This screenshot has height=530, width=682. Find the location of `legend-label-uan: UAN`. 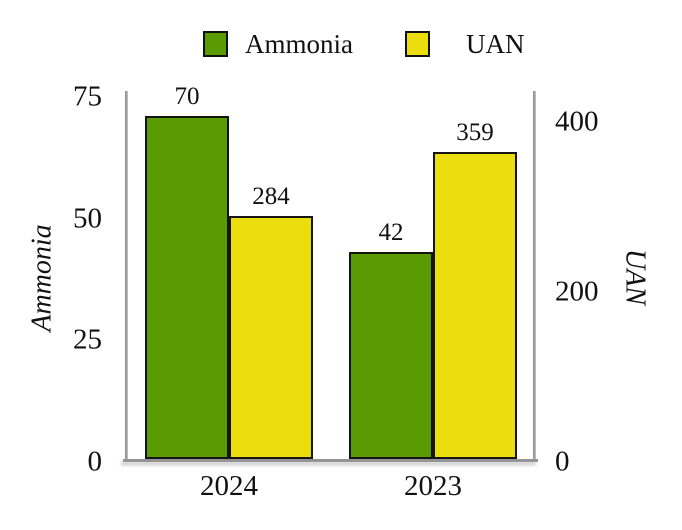

legend-label-uan: UAN is located at coordinates (495, 44).